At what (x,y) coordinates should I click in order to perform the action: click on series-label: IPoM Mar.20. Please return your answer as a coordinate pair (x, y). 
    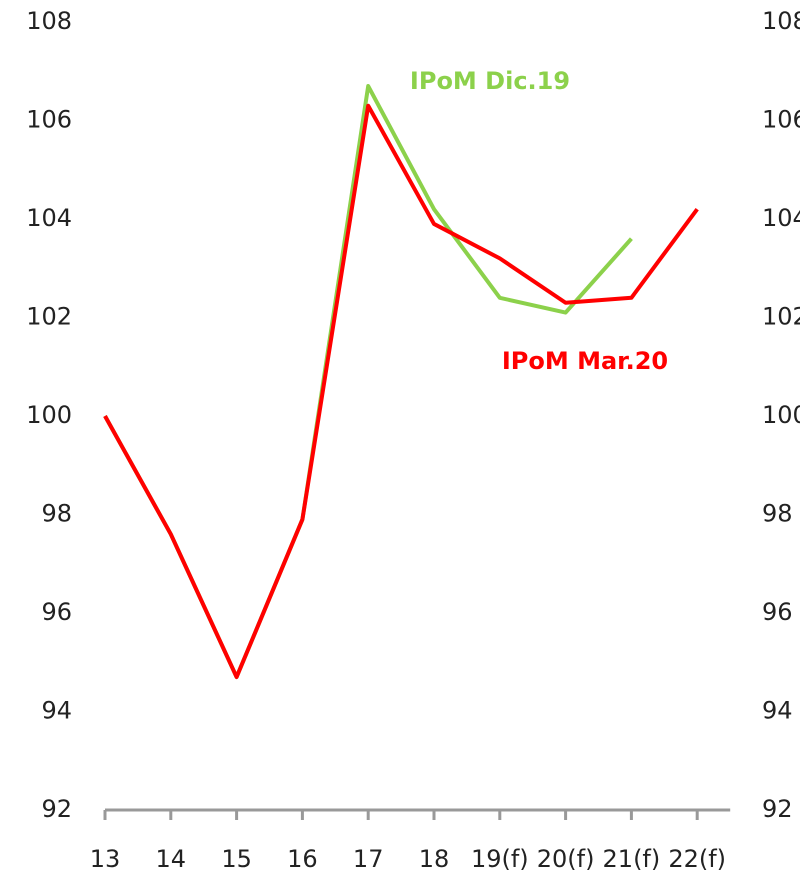
    Looking at the image, I should click on (585, 361).